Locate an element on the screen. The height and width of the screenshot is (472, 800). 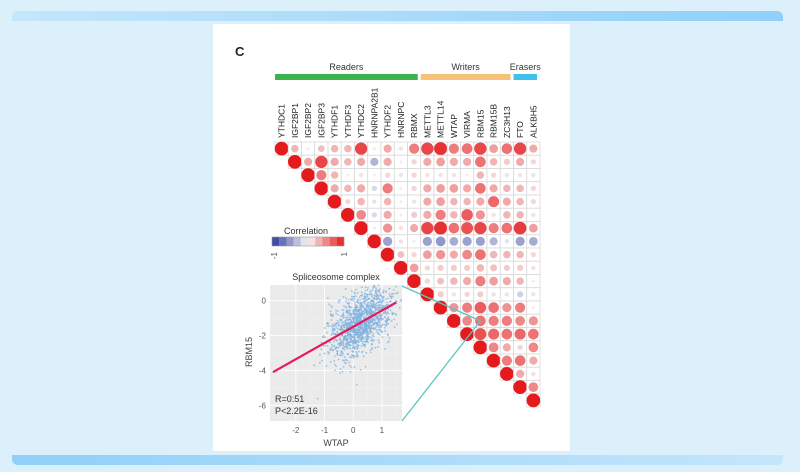
column-label: YTHDC1 is located at coordinates (282, 121).